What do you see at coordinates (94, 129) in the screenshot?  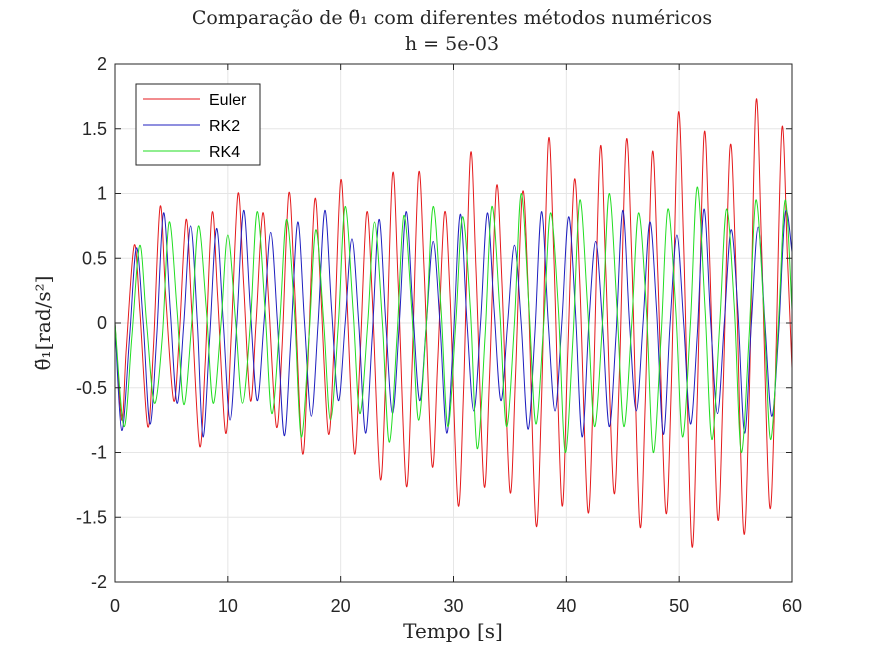 I see `y-tick-label: 1.5` at bounding box center [94, 129].